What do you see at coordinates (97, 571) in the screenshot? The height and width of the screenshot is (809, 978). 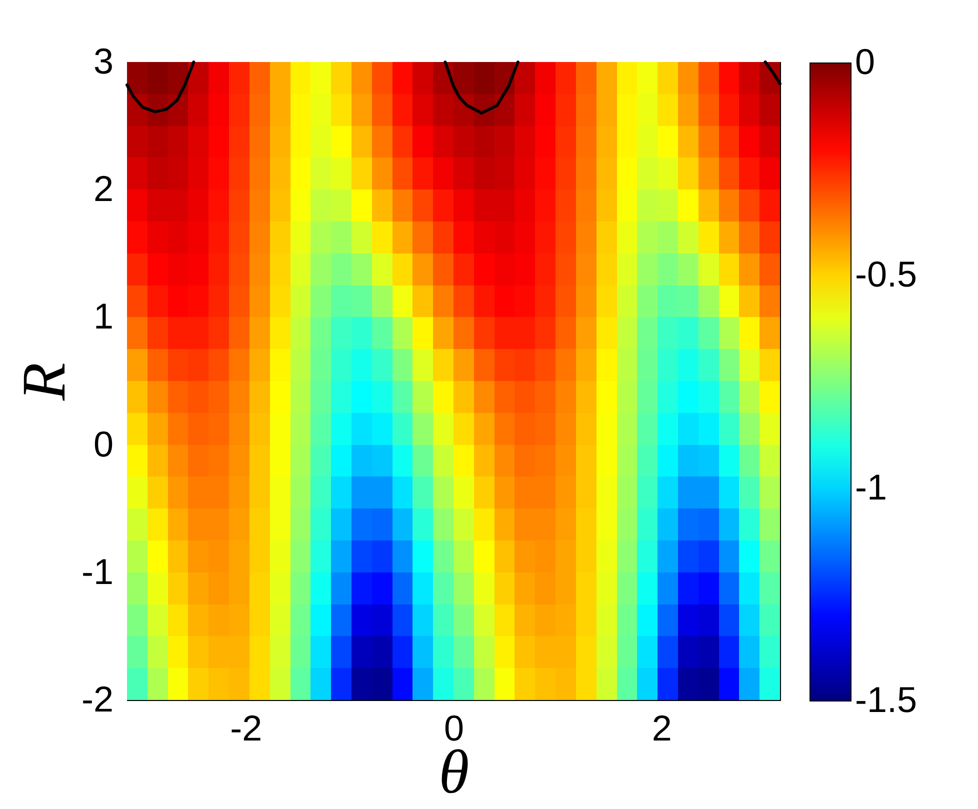 I see `y-tick-label: -1` at bounding box center [97, 571].